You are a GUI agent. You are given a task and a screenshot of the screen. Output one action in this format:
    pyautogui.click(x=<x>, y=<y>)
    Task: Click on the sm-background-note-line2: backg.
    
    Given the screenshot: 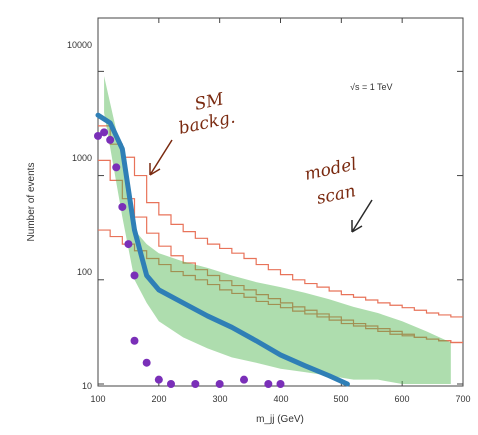 What is the action you would take?
    pyautogui.click(x=207, y=122)
    